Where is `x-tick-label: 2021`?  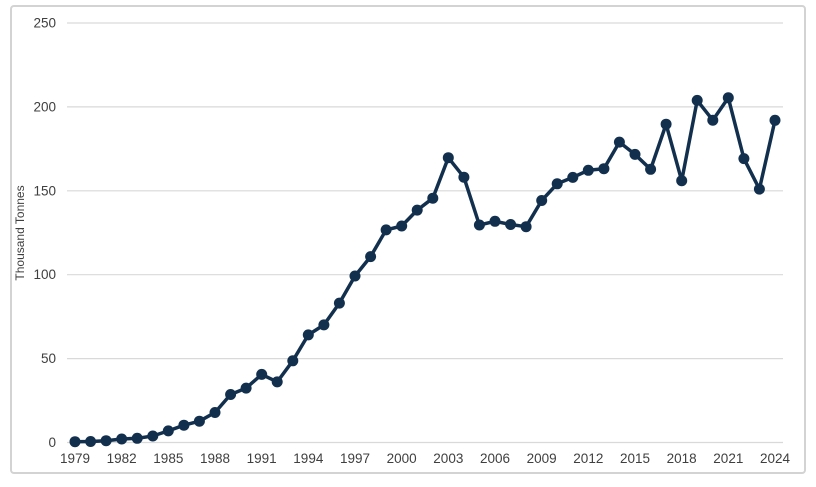 x-tick-label: 2021 is located at coordinates (728, 458).